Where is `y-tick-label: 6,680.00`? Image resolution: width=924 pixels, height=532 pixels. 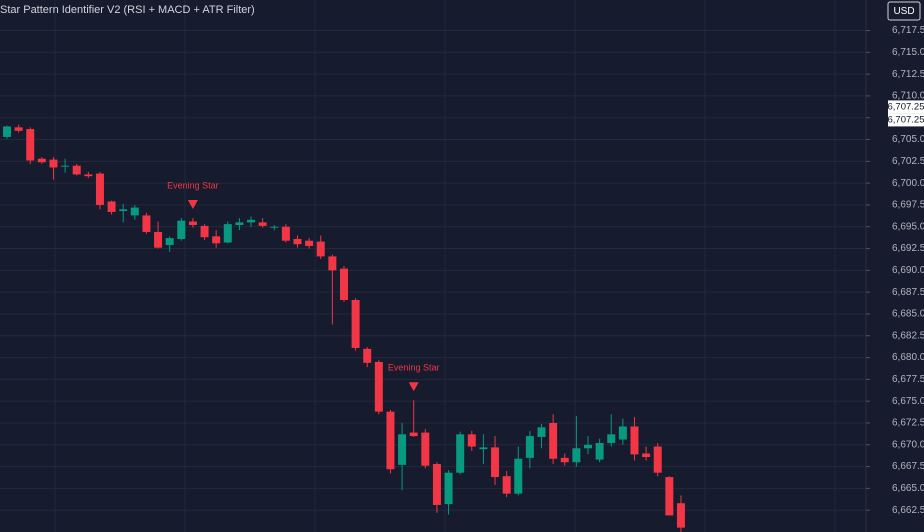 y-tick-label: 6,680.00 is located at coordinates (908, 357).